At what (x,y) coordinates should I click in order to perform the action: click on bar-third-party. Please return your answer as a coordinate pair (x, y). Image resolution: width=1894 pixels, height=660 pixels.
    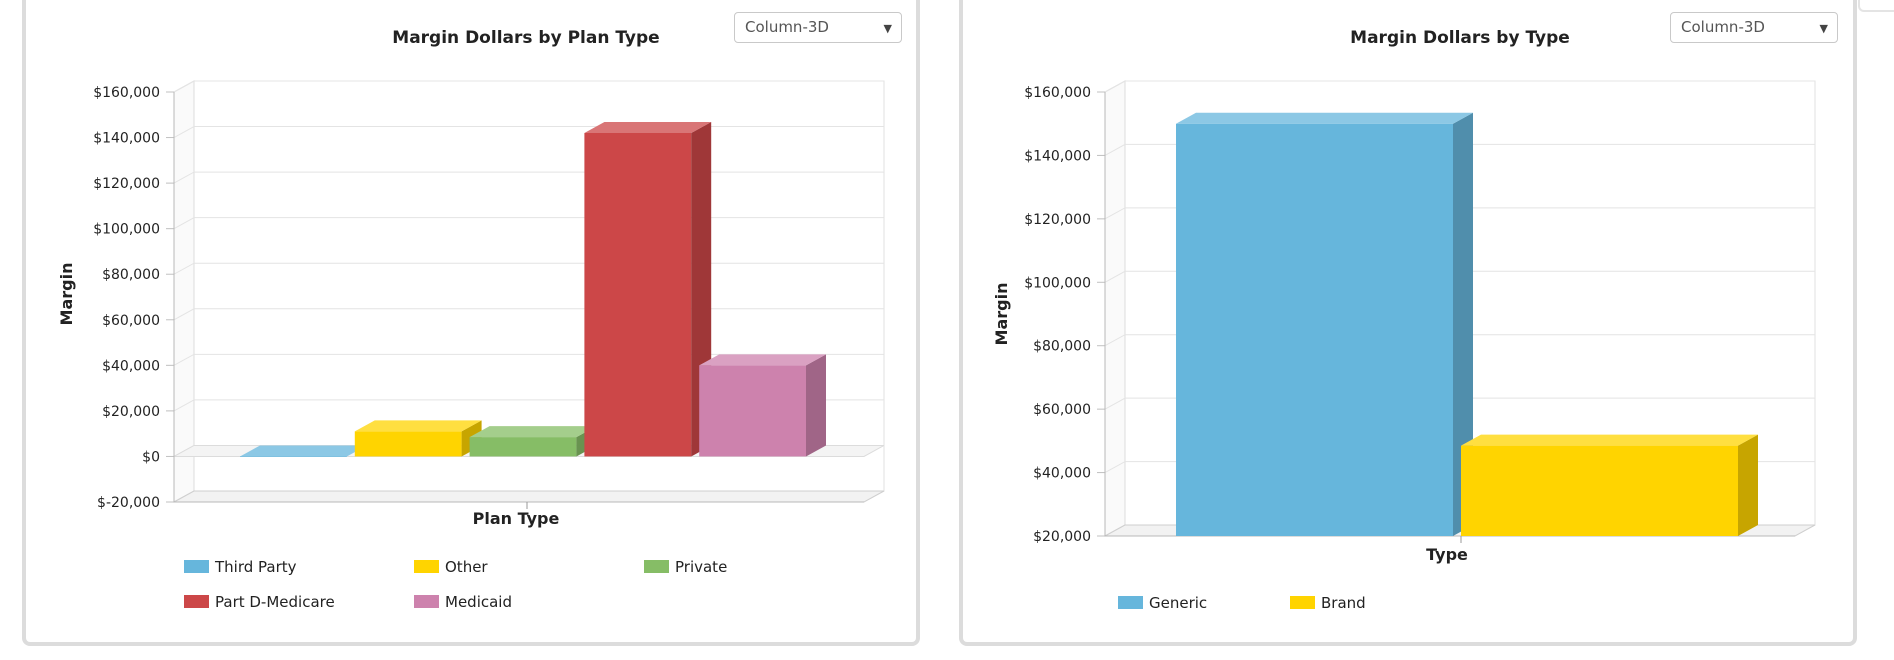
    Looking at the image, I should click on (303, 451).